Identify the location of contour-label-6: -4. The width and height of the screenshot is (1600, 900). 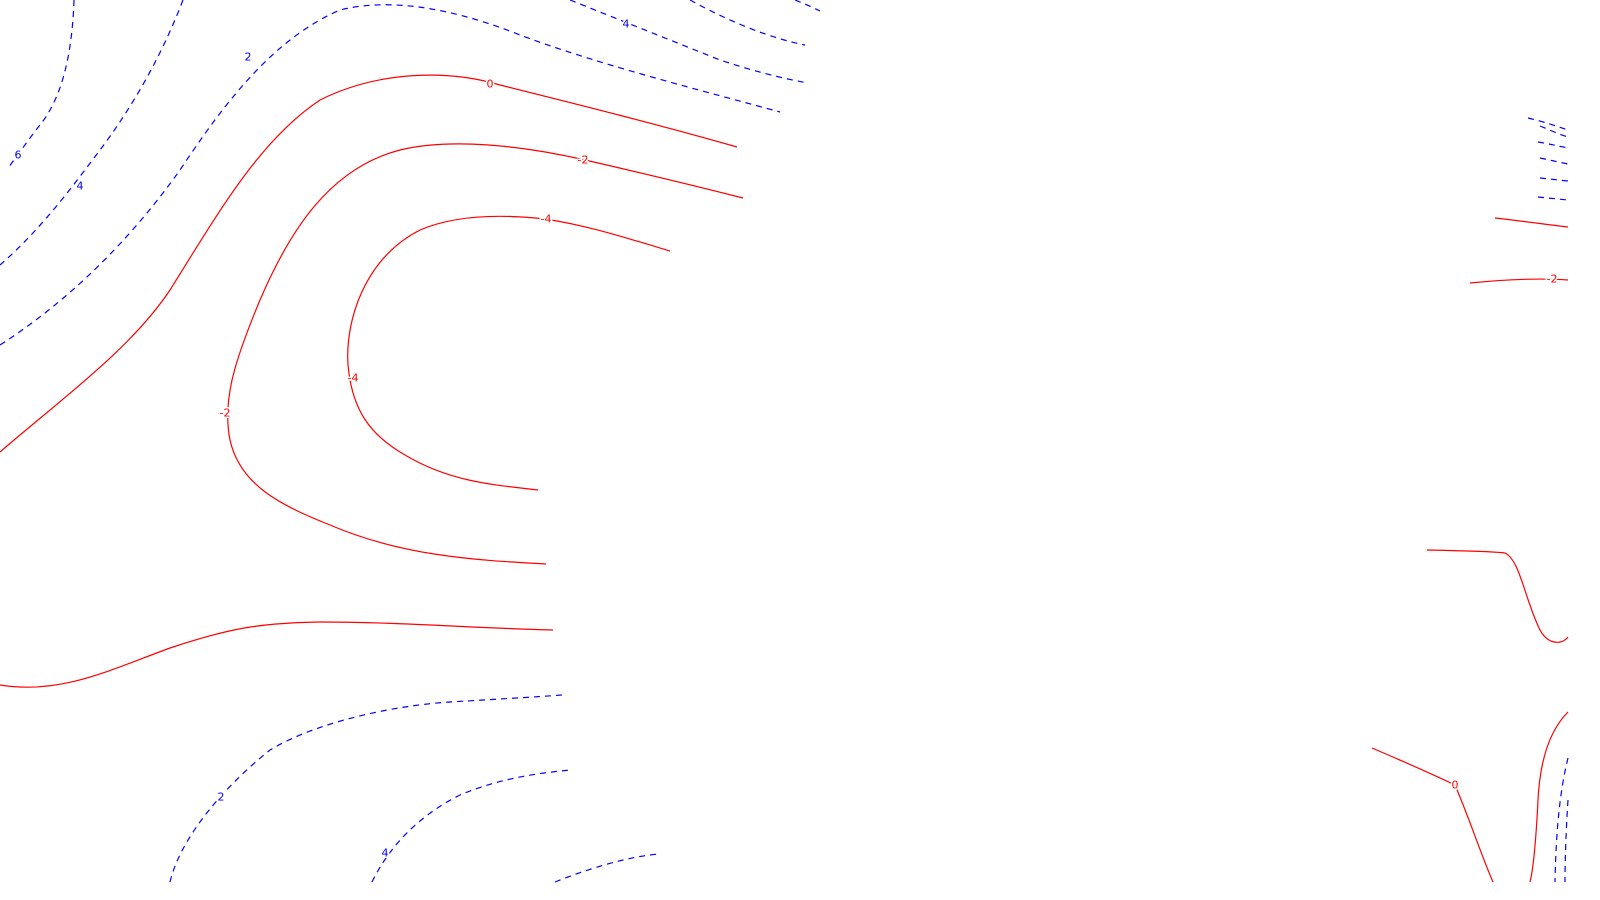
(546, 219).